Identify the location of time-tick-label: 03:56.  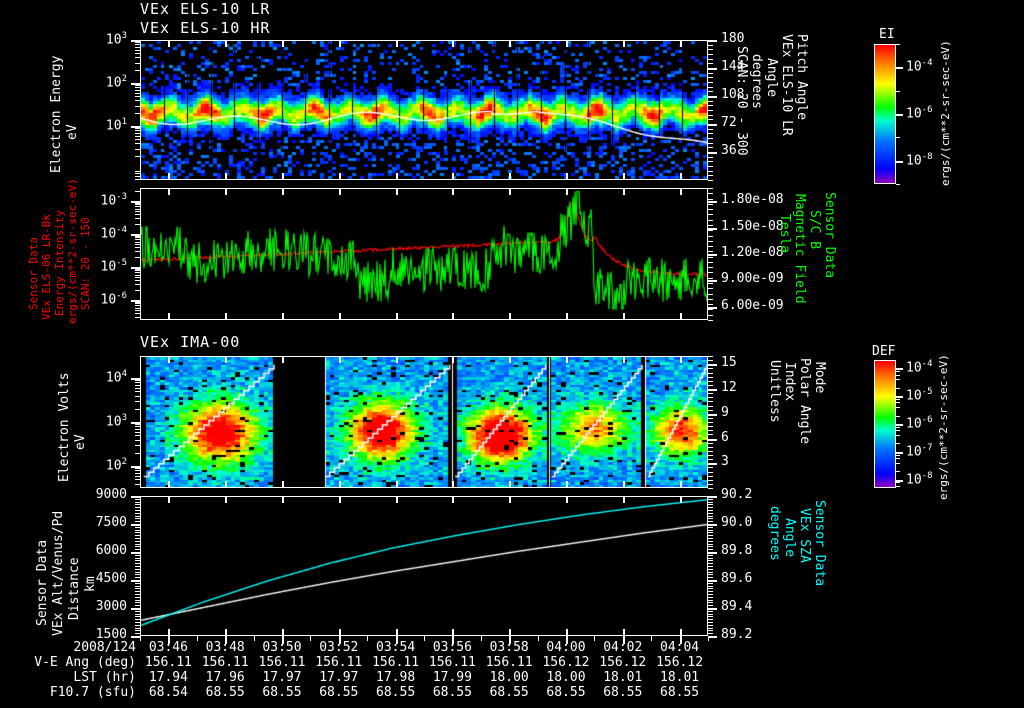
(452, 647).